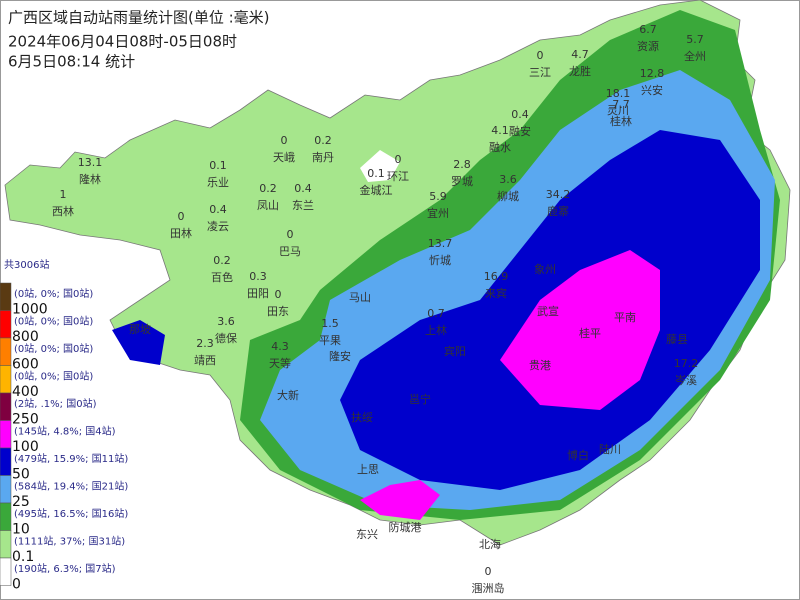 The image size is (800, 600). I want to click on legend-threshold: 0, so click(16, 585).